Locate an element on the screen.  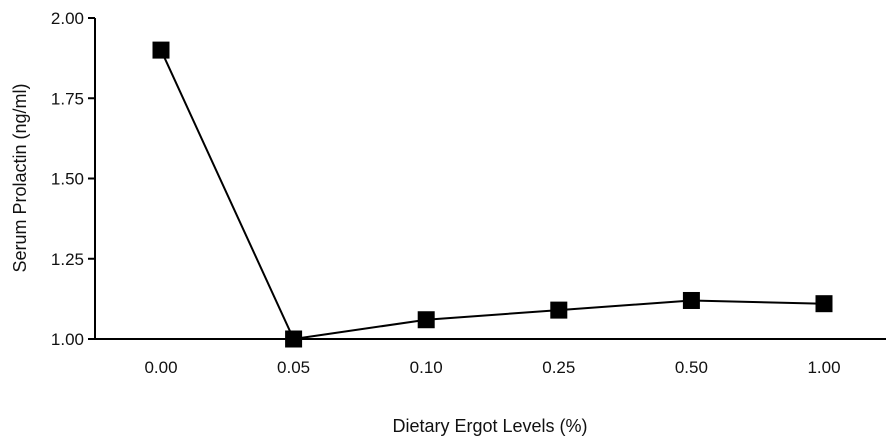
x-tick-label: 0.10 is located at coordinates (426, 367).